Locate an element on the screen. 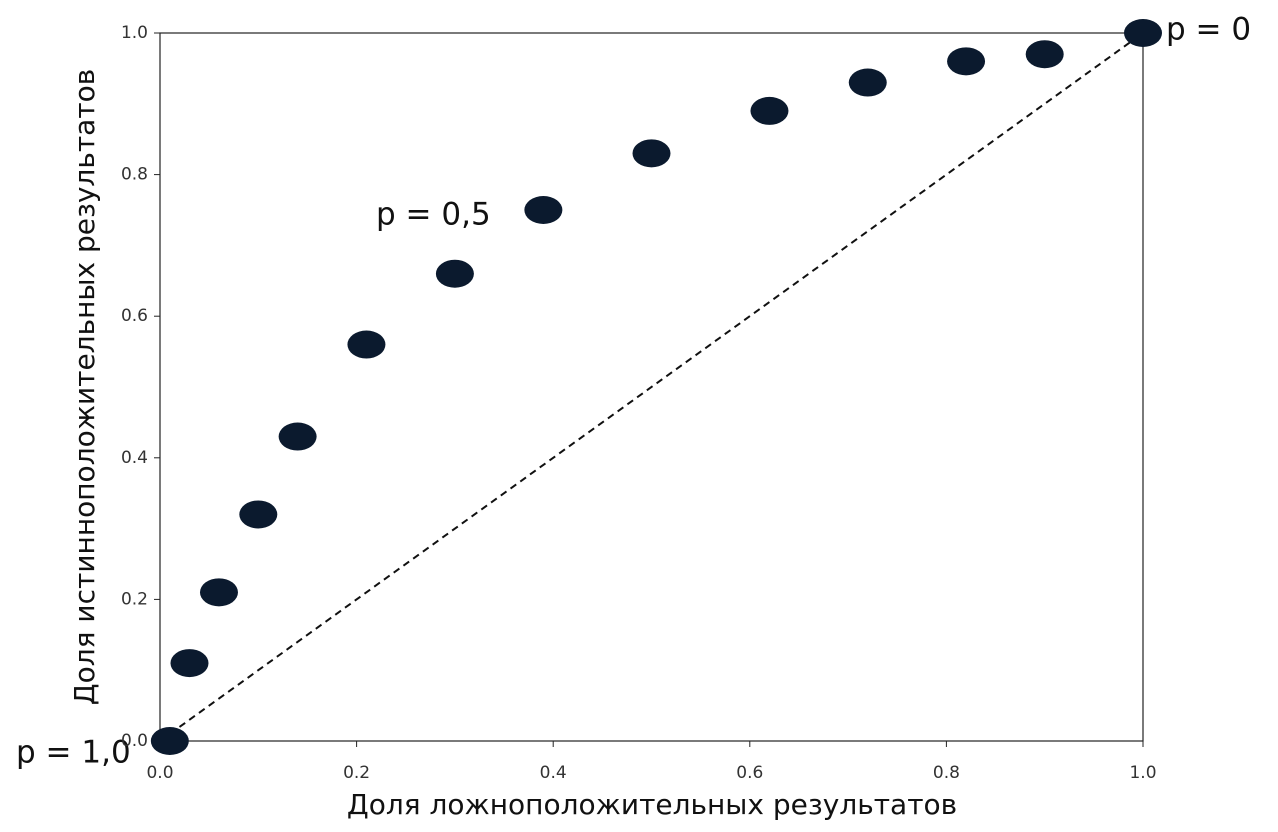 The height and width of the screenshot is (832, 1278). x-tick-label: 0.8 is located at coordinates (946, 773).